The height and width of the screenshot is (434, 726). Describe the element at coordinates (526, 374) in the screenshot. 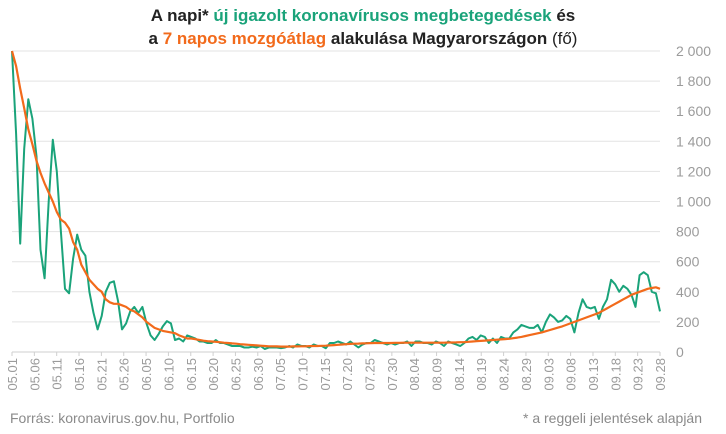

I see `x-tick-label: 08.29` at that location.